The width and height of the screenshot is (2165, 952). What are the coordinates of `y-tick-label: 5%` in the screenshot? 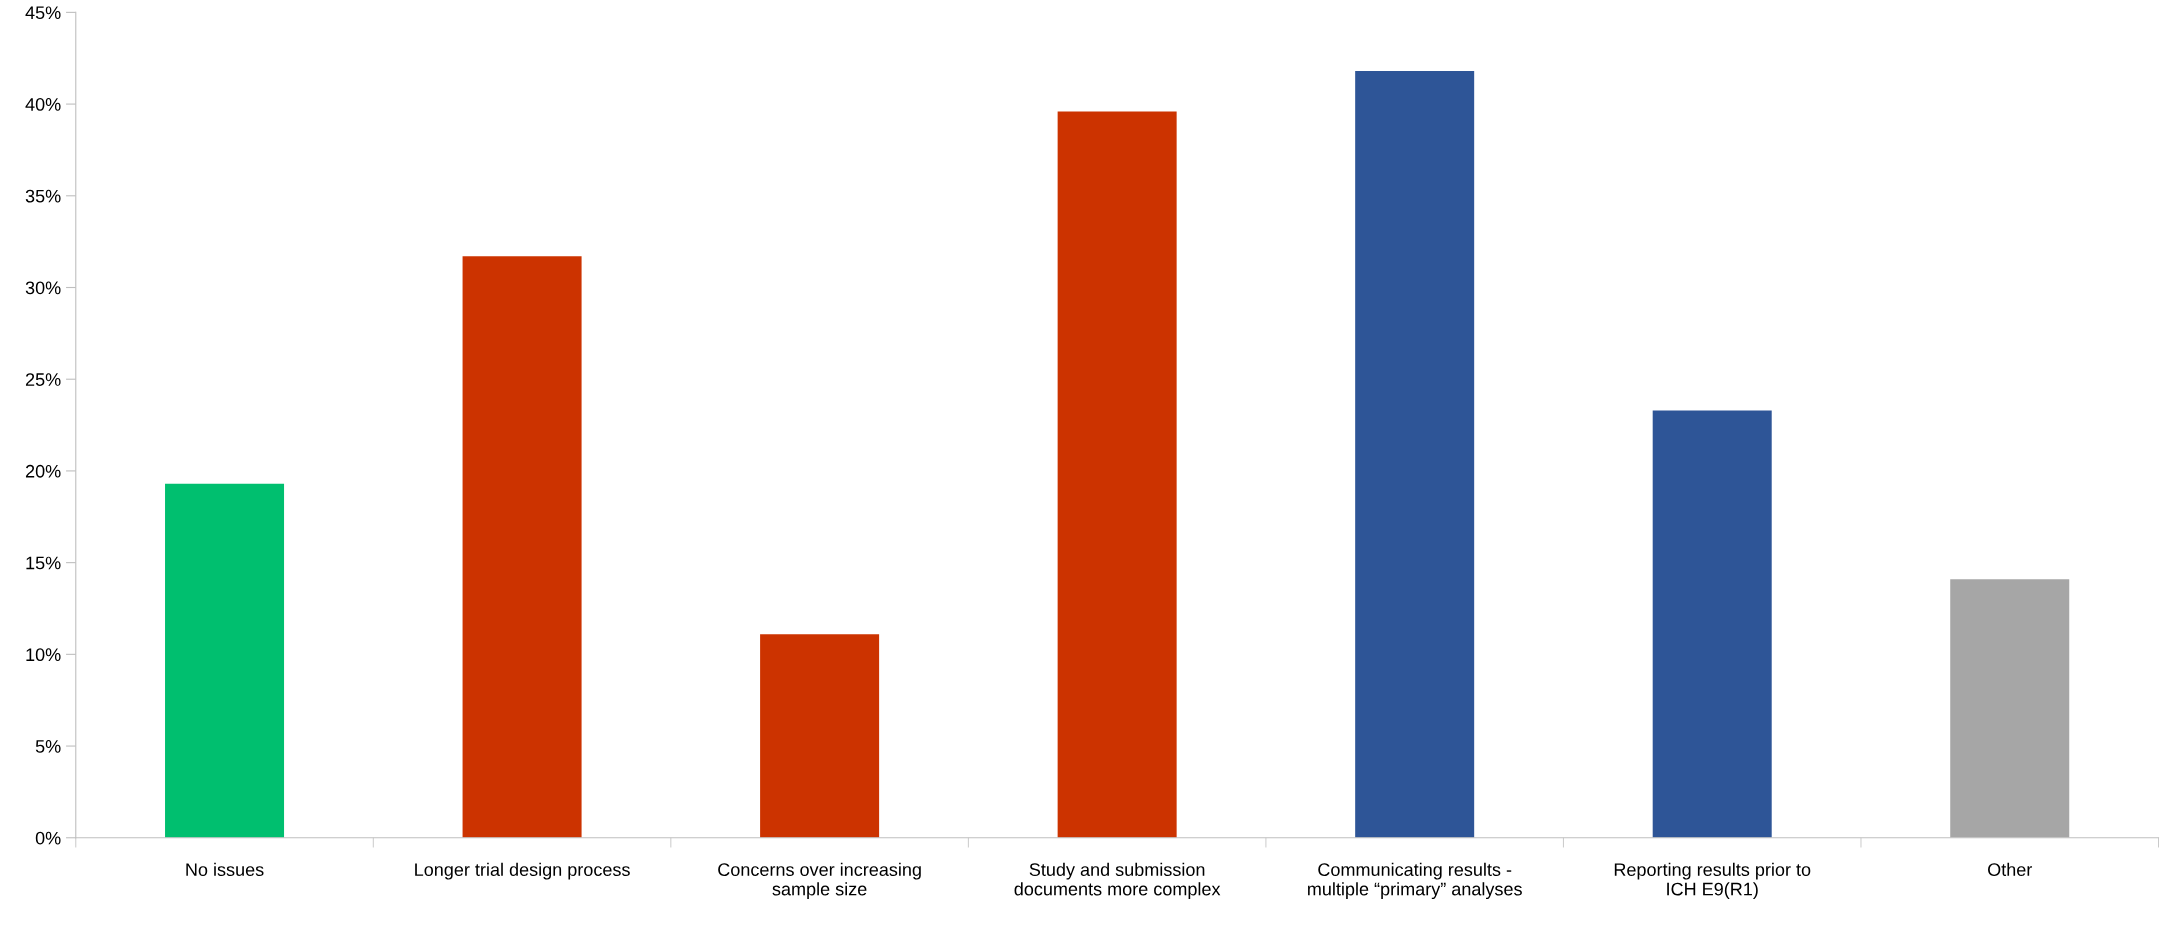 It's located at (48, 746).